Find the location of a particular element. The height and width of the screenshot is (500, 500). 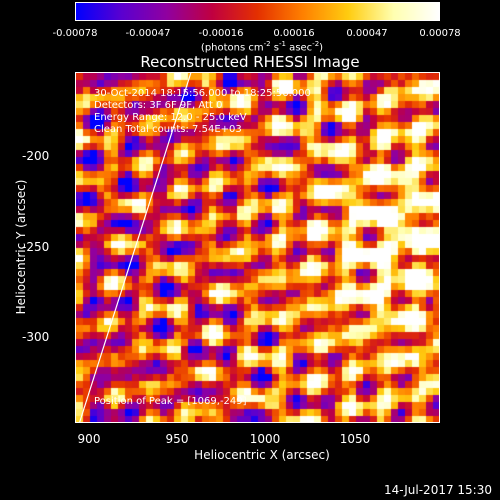

colorbar-tick-label: 0.00016 is located at coordinates (294, 33).